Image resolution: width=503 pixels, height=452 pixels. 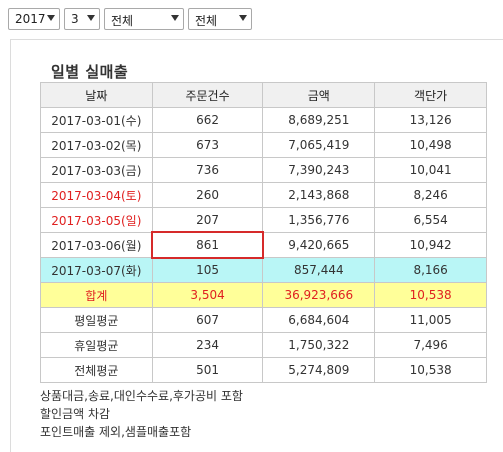 What do you see at coordinates (207, 370) in the screenshot?
I see `summary-orders: 501` at bounding box center [207, 370].